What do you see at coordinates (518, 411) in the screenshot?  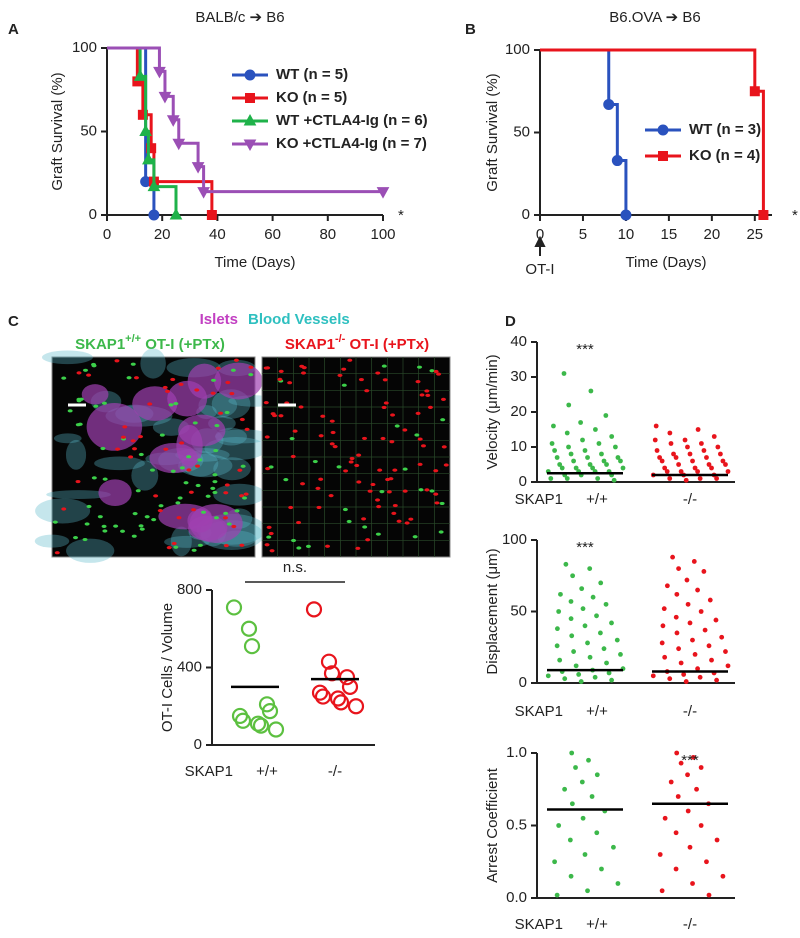 I see `y-tick-label: 20` at bounding box center [518, 411].